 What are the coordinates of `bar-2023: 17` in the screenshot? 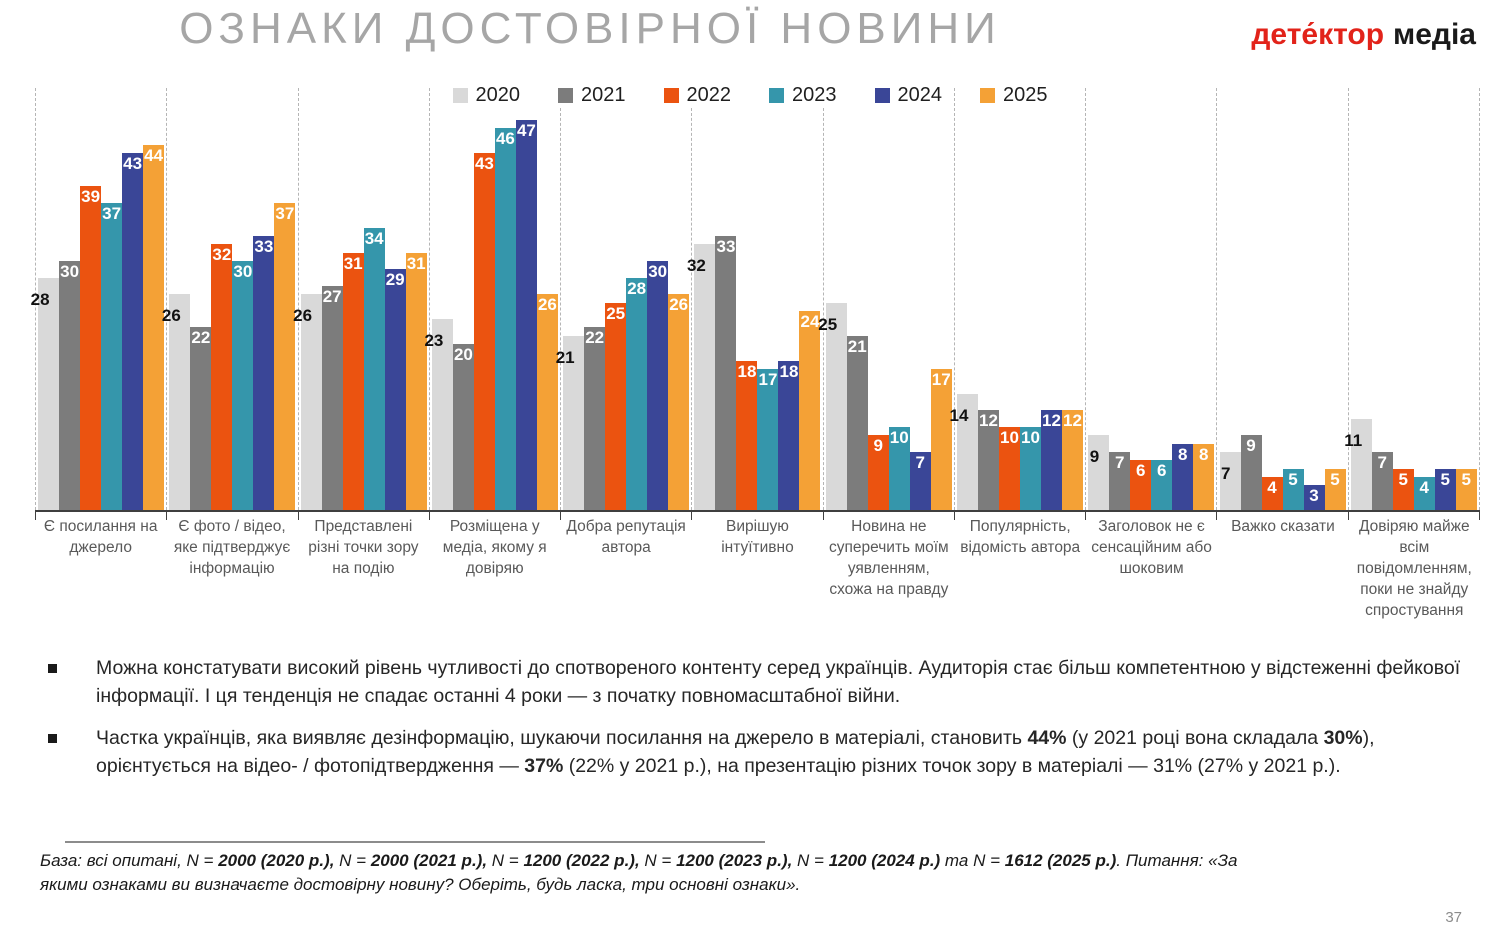 It's located at (768, 439).